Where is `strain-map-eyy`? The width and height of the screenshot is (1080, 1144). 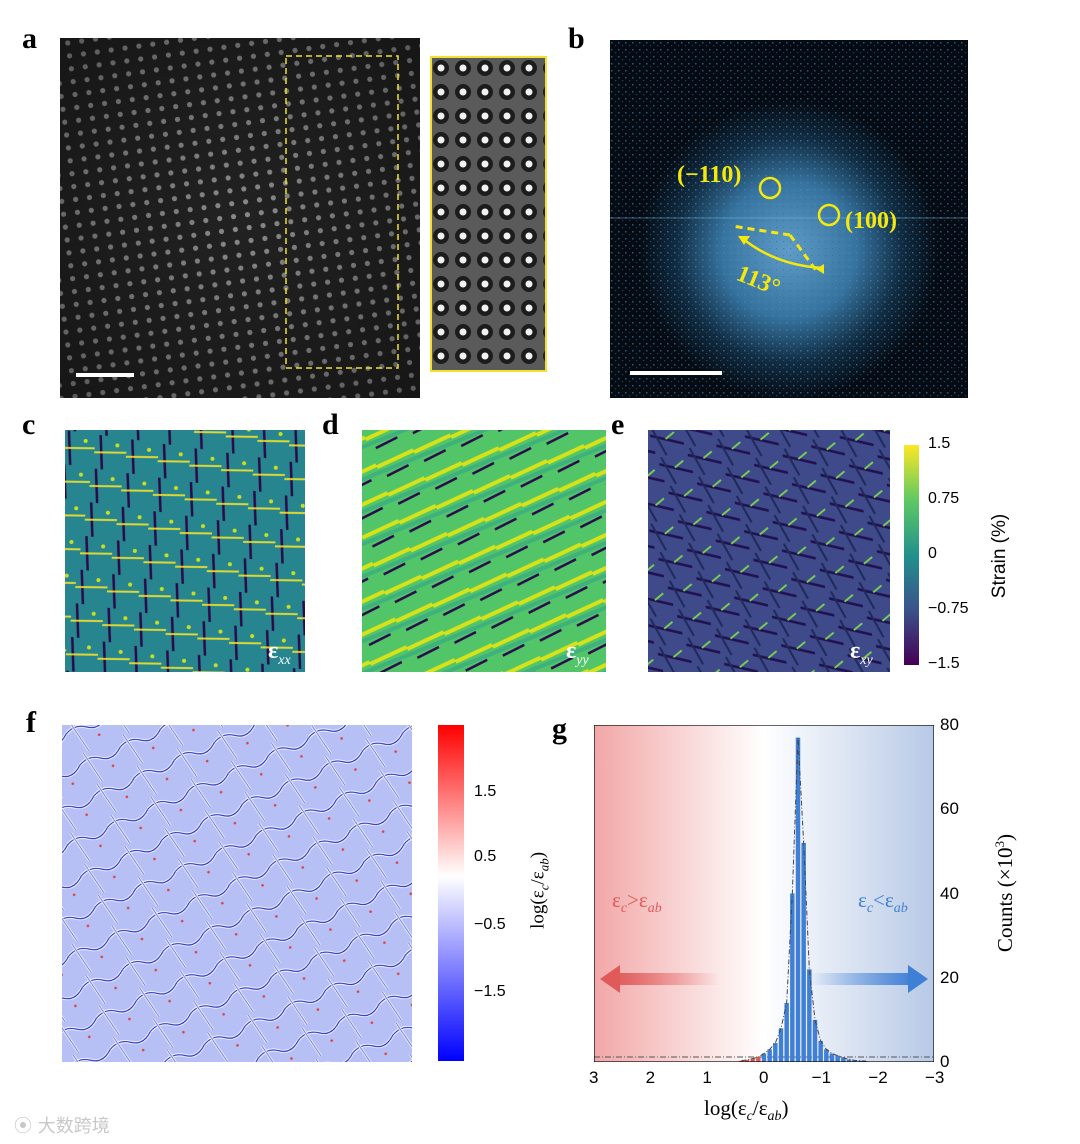 strain-map-eyy is located at coordinates (484, 551).